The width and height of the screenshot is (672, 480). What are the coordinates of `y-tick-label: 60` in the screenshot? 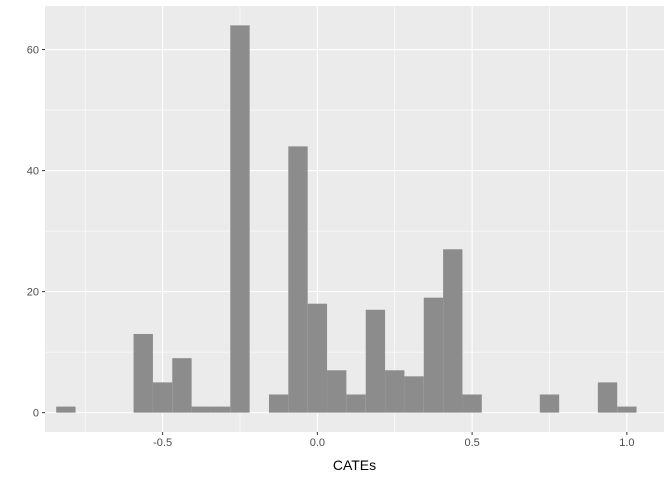 It's located at (33, 51).